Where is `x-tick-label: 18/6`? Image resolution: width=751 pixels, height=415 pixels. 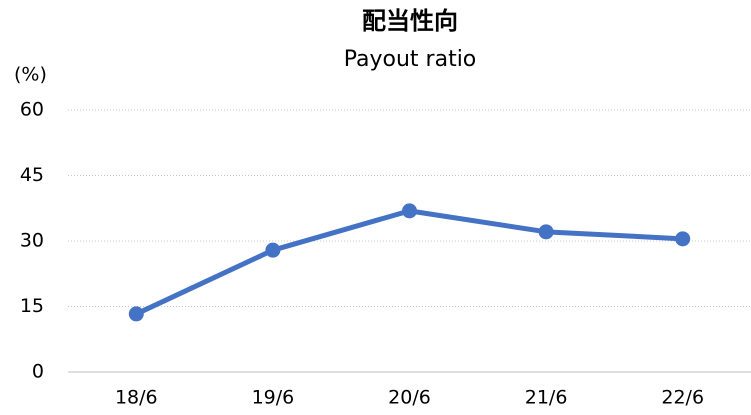
x-tick-label: 18/6 is located at coordinates (136, 398).